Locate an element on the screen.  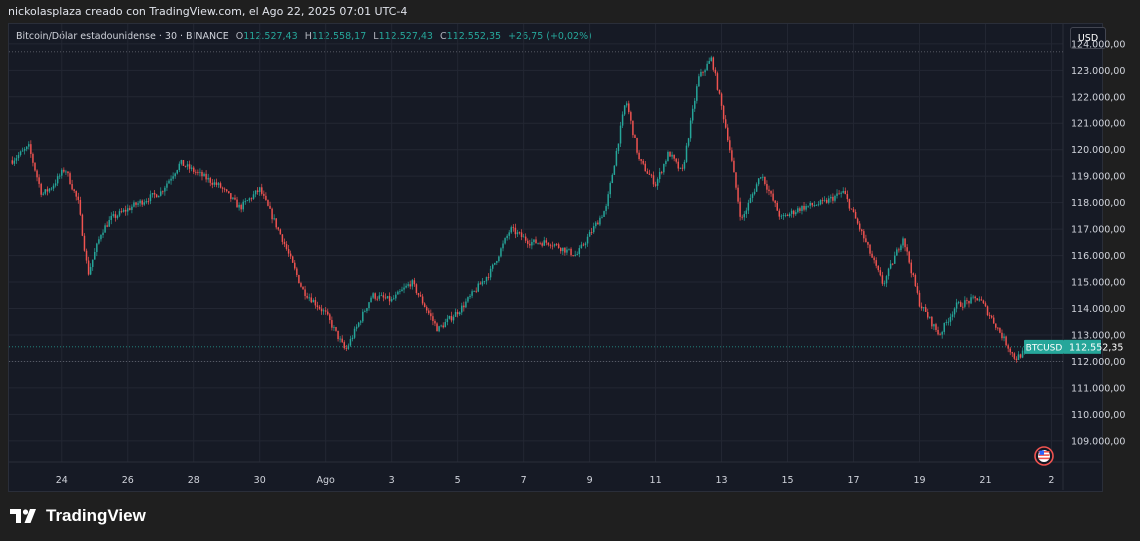
y-tick-label: 119.000,00 is located at coordinates (1098, 177).